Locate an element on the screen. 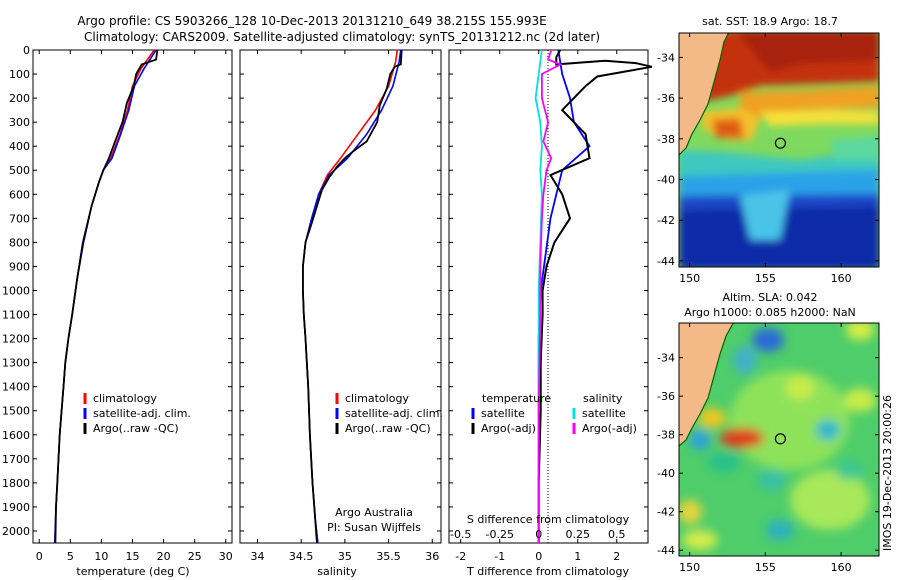 The image size is (900, 580). x-tick-label: 20 is located at coordinates (164, 556).